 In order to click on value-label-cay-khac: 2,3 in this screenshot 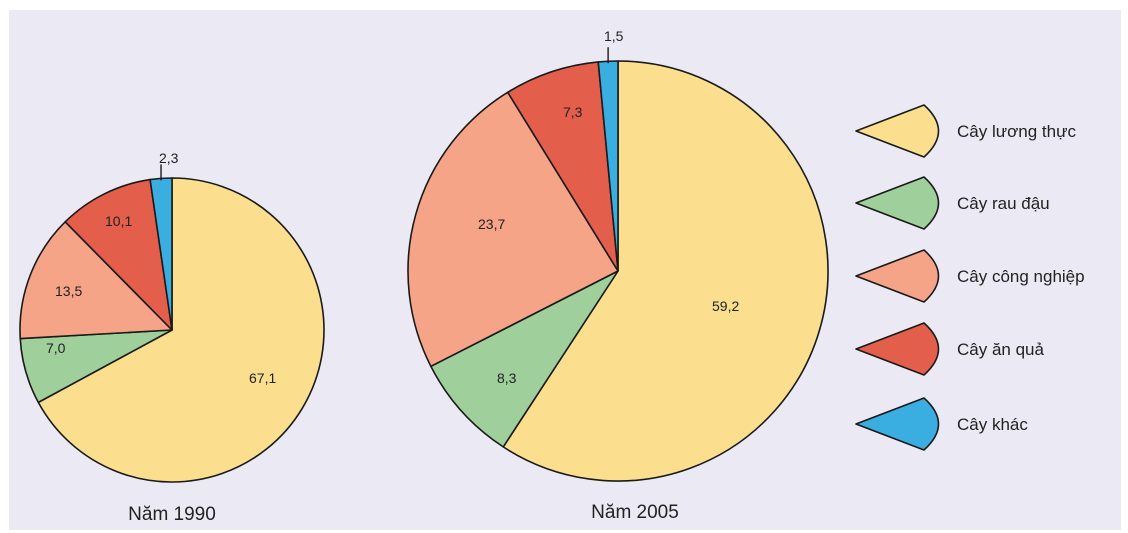, I will do `click(169, 158)`.